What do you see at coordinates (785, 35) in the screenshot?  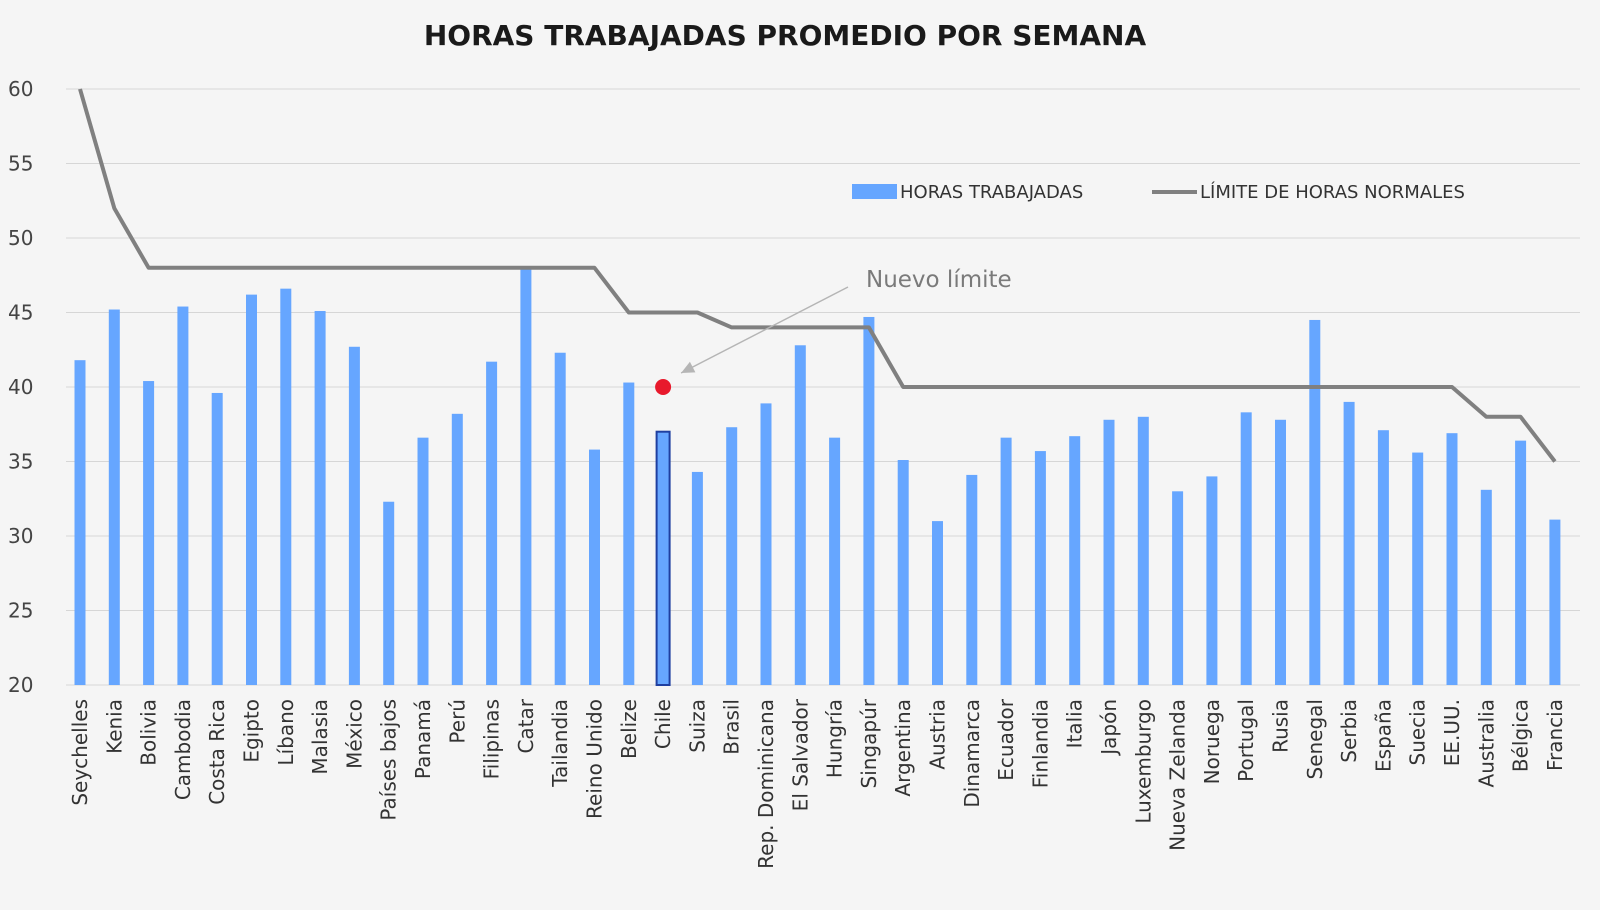 I see `chart-title: HORAS TRABAJADAS PROMEDIO POR SEMANA` at bounding box center [785, 35].